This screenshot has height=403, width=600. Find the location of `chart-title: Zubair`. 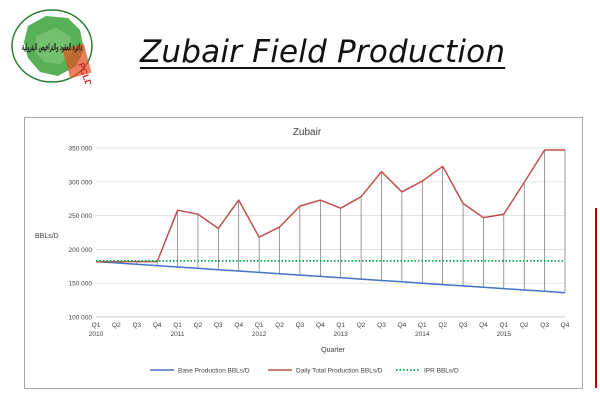

chart-title: Zubair is located at coordinates (307, 132).